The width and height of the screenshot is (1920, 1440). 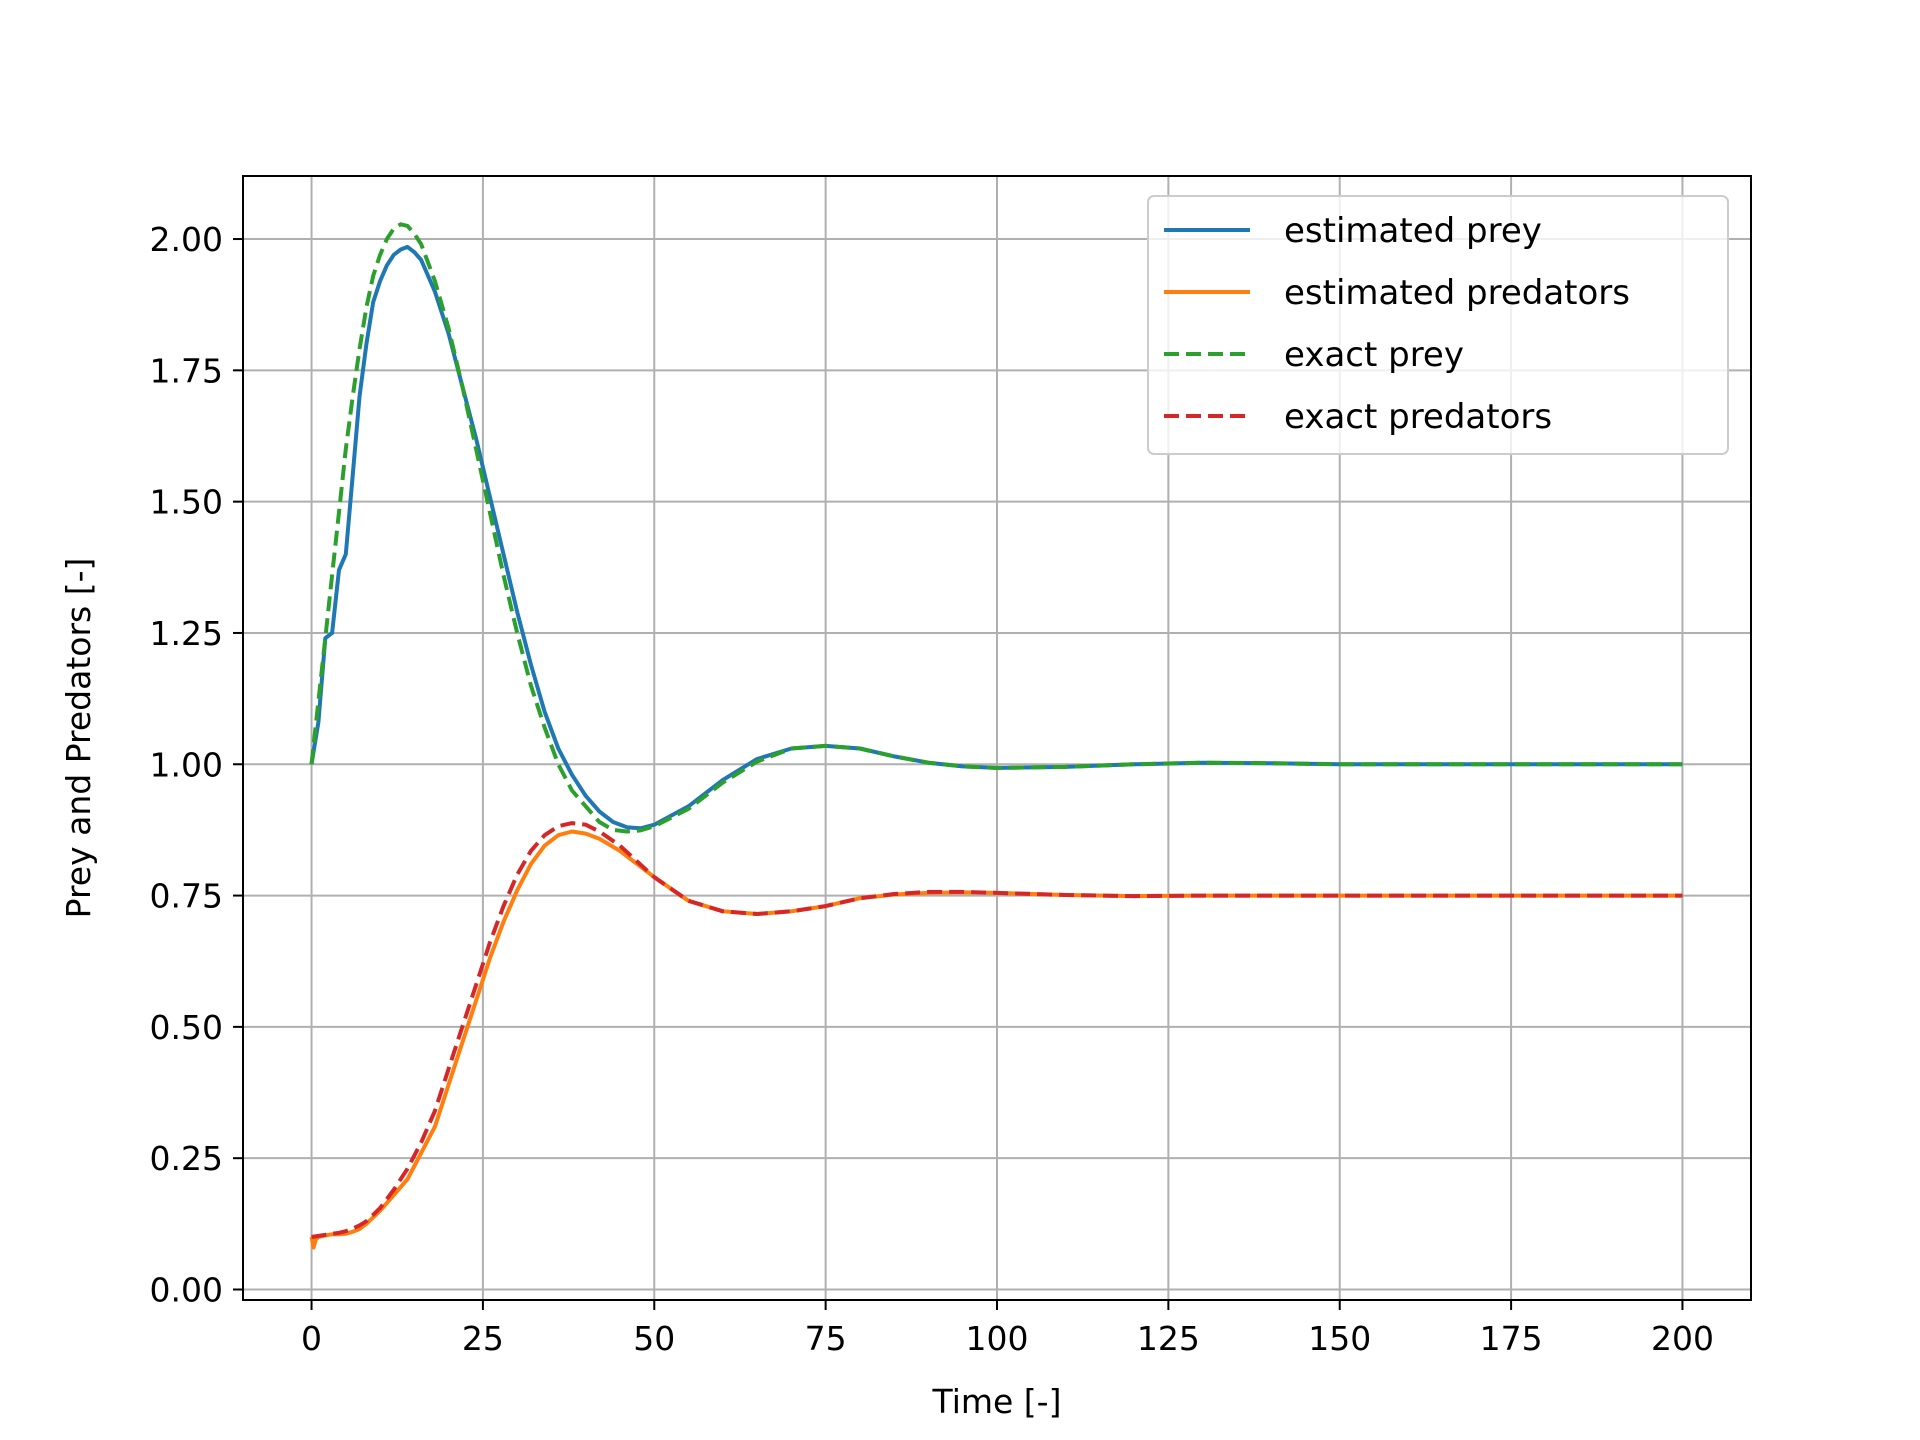 What do you see at coordinates (186, 239) in the screenshot?
I see `y-tick-label: 2.00` at bounding box center [186, 239].